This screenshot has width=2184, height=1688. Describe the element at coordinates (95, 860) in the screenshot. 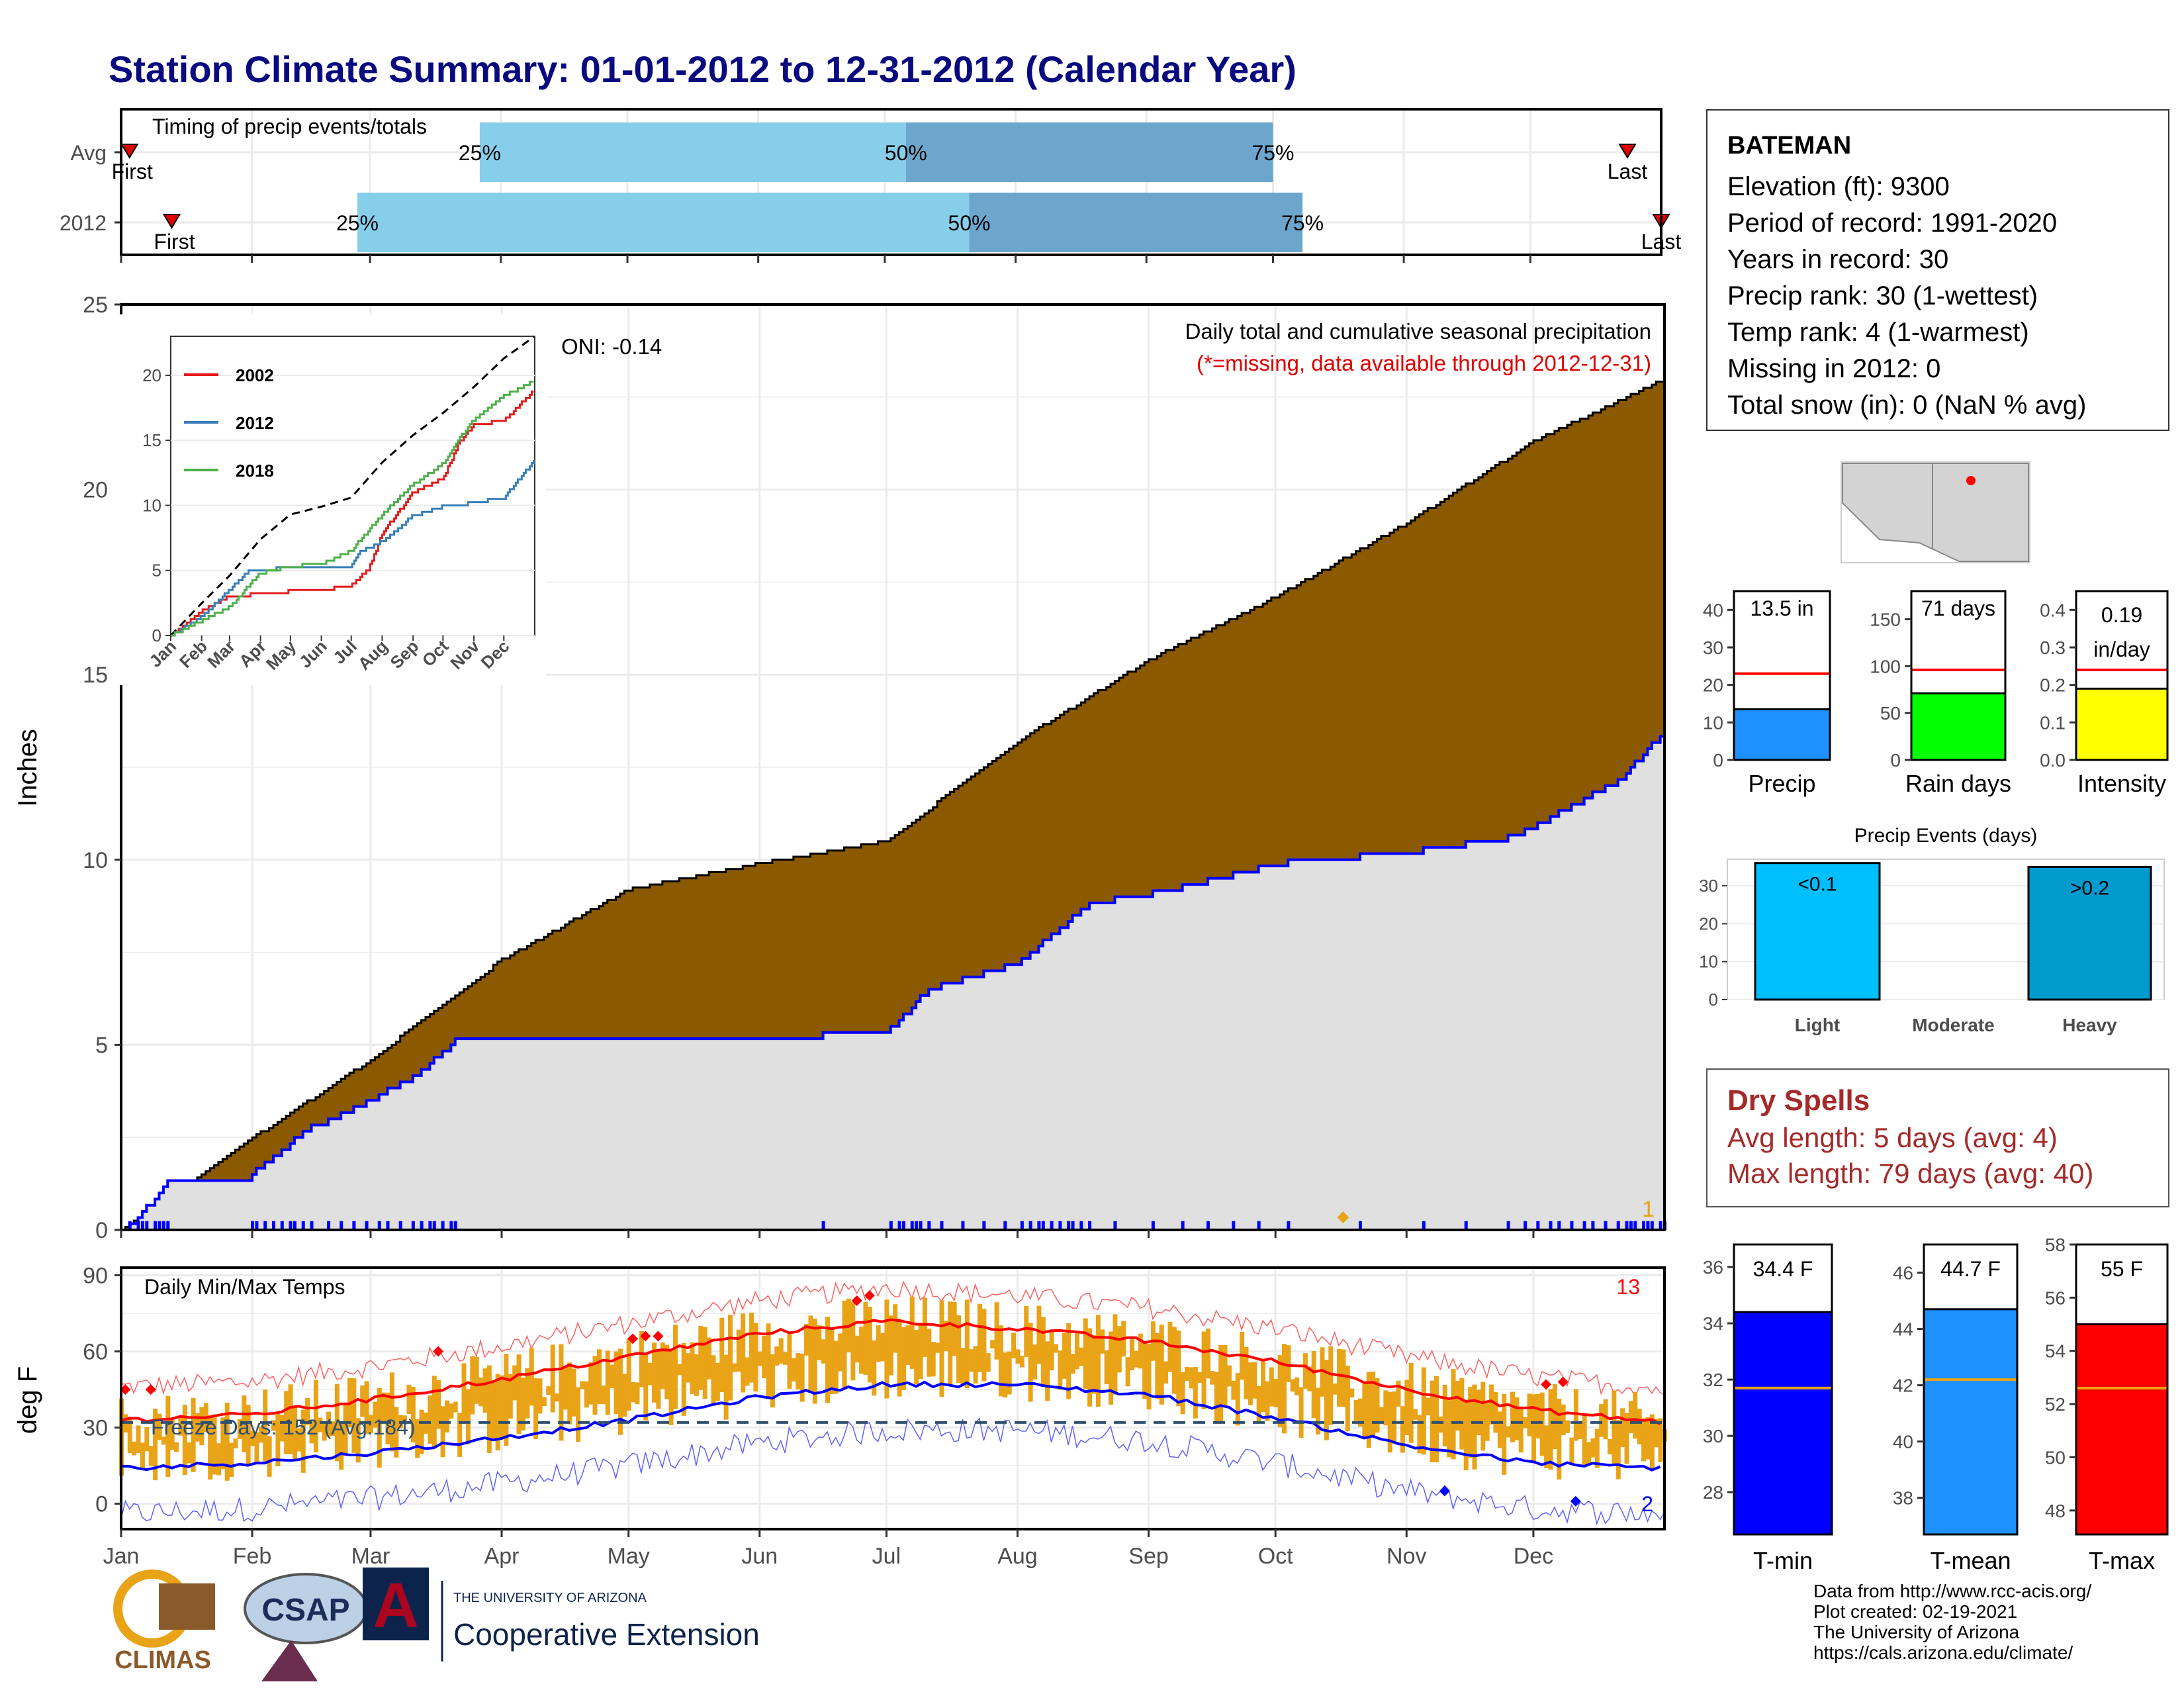

I see `y-tick-label: 10` at that location.